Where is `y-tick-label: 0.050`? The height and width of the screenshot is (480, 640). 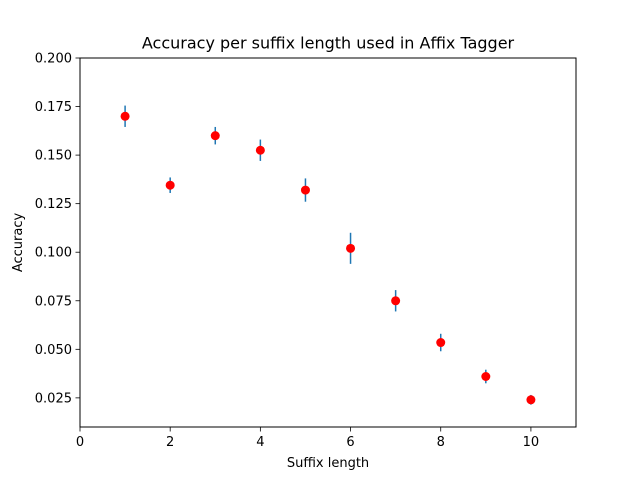
y-tick-label: 0.050 is located at coordinates (53, 350).